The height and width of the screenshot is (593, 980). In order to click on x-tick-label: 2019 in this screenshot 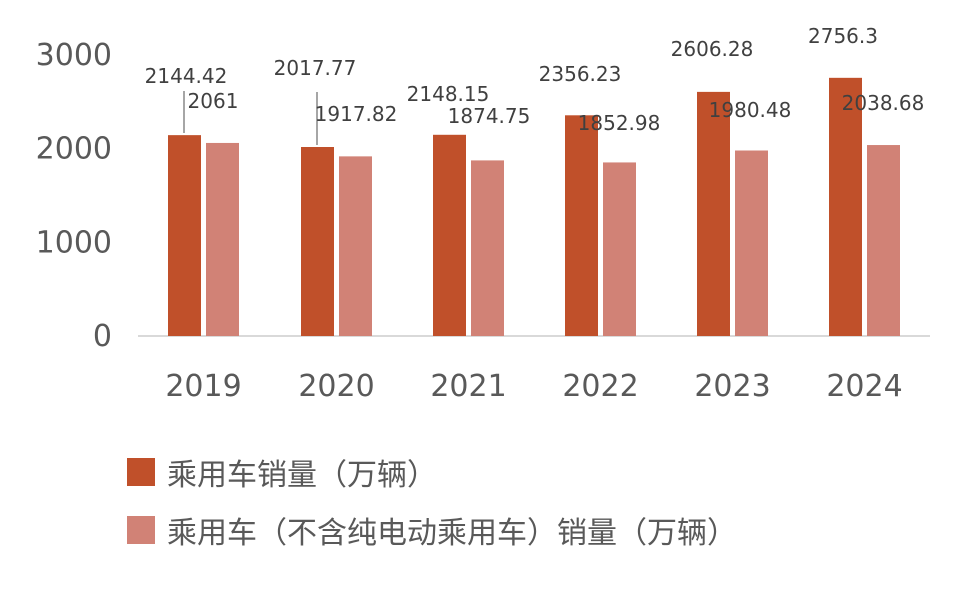, I will do `click(203, 386)`.